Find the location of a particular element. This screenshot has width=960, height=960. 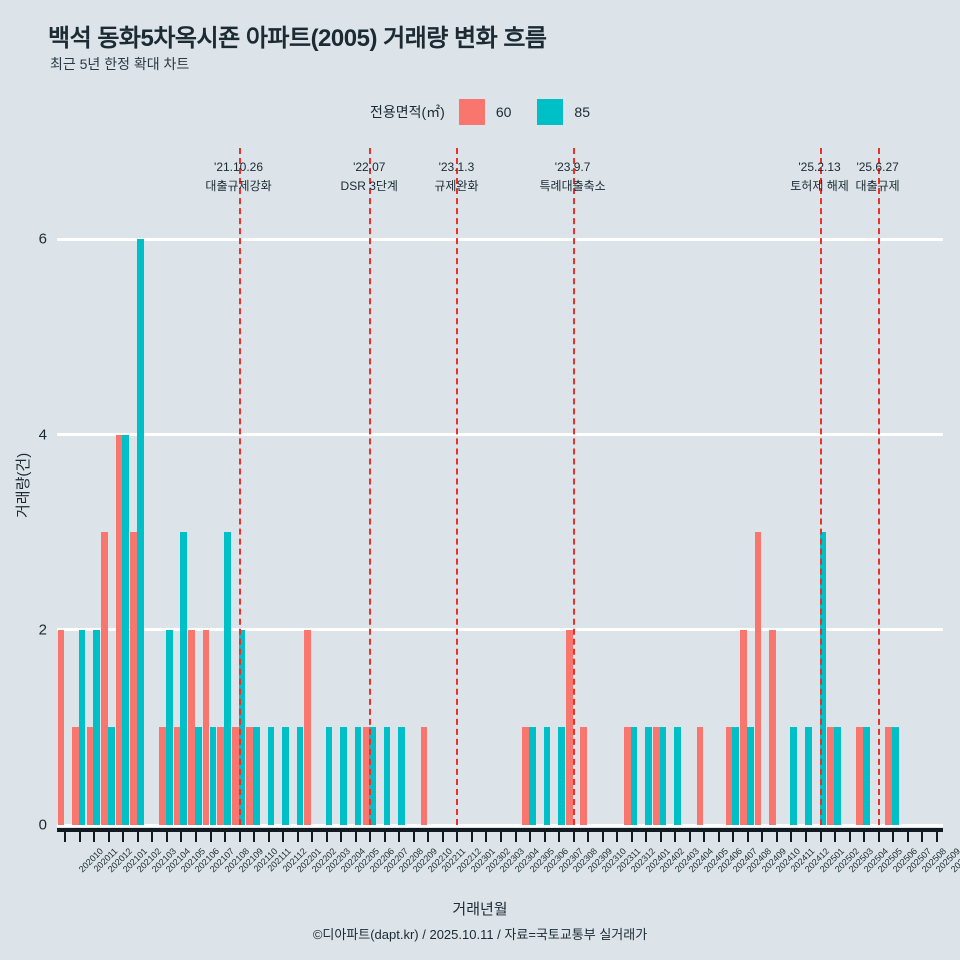

chart-legend: 전용면적(㎡) 60 85 is located at coordinates (480, 112).